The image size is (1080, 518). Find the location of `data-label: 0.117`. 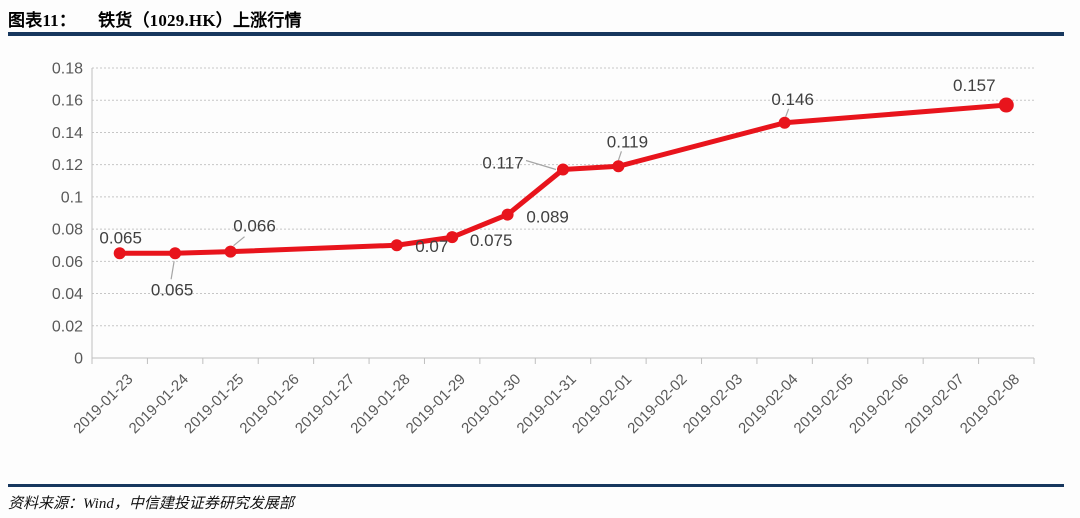

data-label: 0.117 is located at coordinates (502, 163).